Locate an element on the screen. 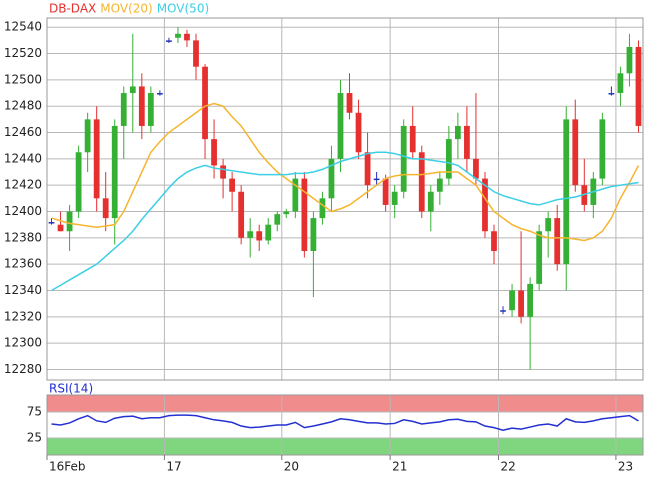 The height and width of the screenshot is (478, 645). upper-band is located at coordinates (345, 403).